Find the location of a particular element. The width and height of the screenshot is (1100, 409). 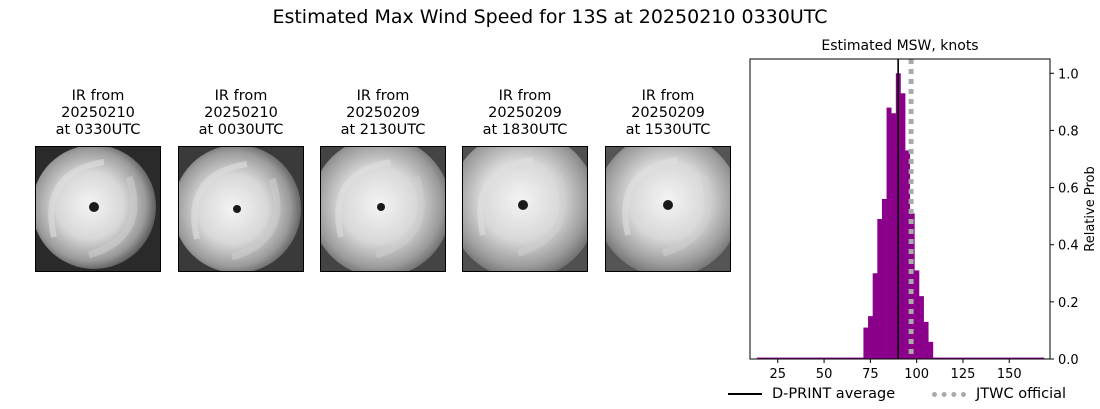

ir-caption: IR from 20250210 at 0330UTC is located at coordinates (98, 115).